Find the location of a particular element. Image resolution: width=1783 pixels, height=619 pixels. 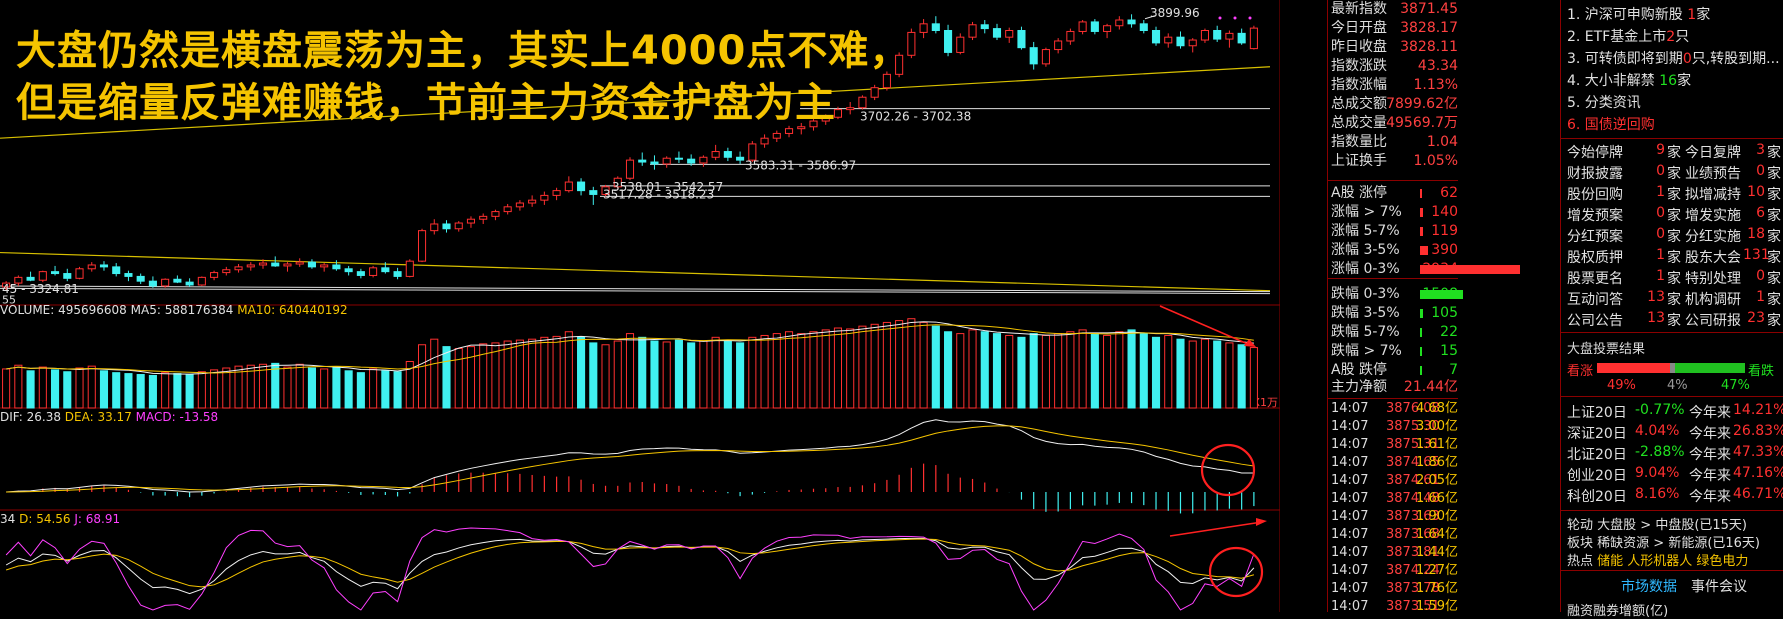

volume-trend-arrow is located at coordinates (1205, 325).